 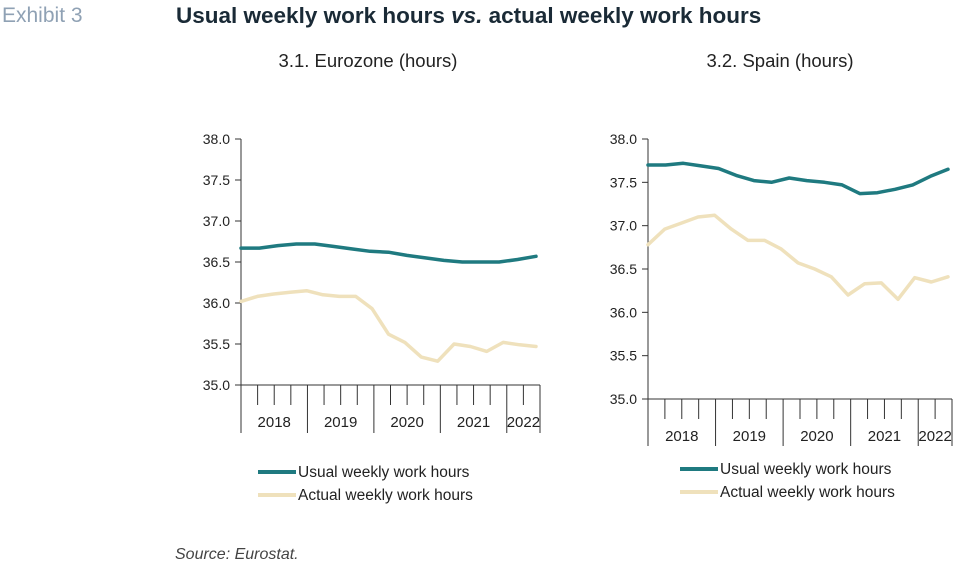 I want to click on chart-title: 3.2. Spain (hours), so click(x=779, y=60).